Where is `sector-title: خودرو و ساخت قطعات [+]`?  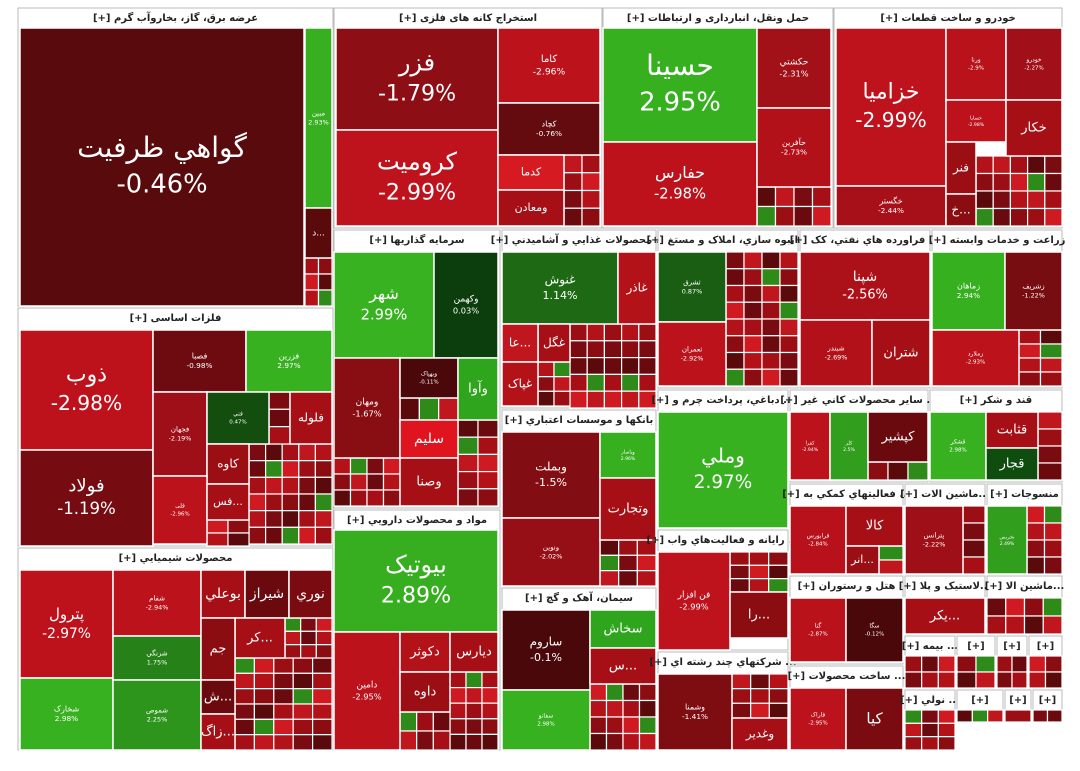
sector-title: خودرو و ساخت قطعات [+] is located at coordinates (947, 18).